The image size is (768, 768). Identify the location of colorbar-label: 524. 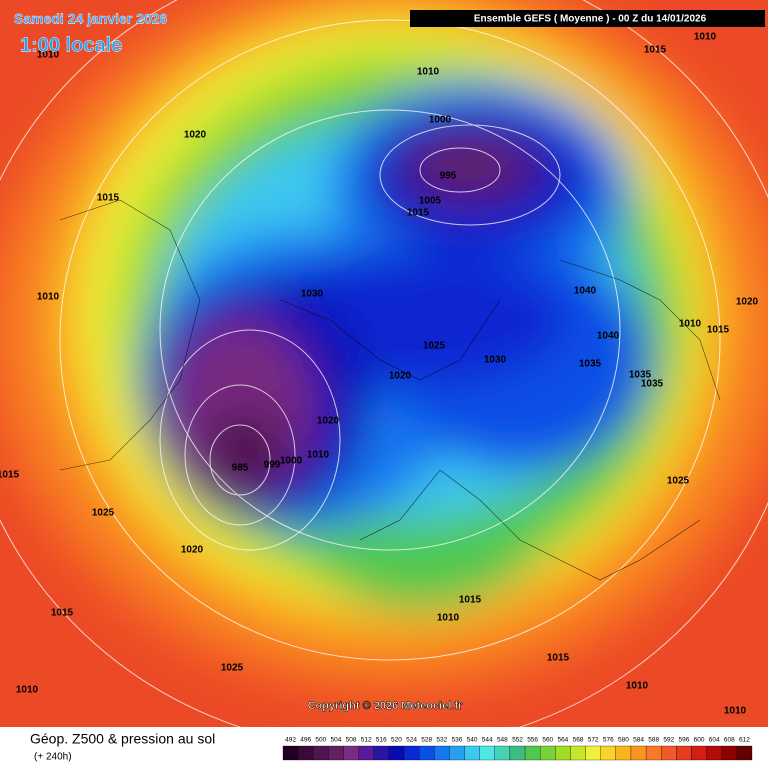
(411, 740).